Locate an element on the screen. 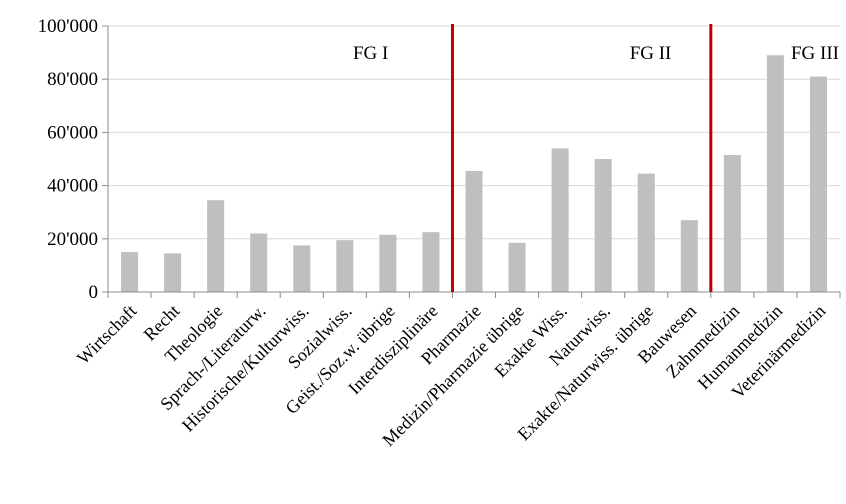 The width and height of the screenshot is (846, 504). group-label: FG I is located at coordinates (370, 53).